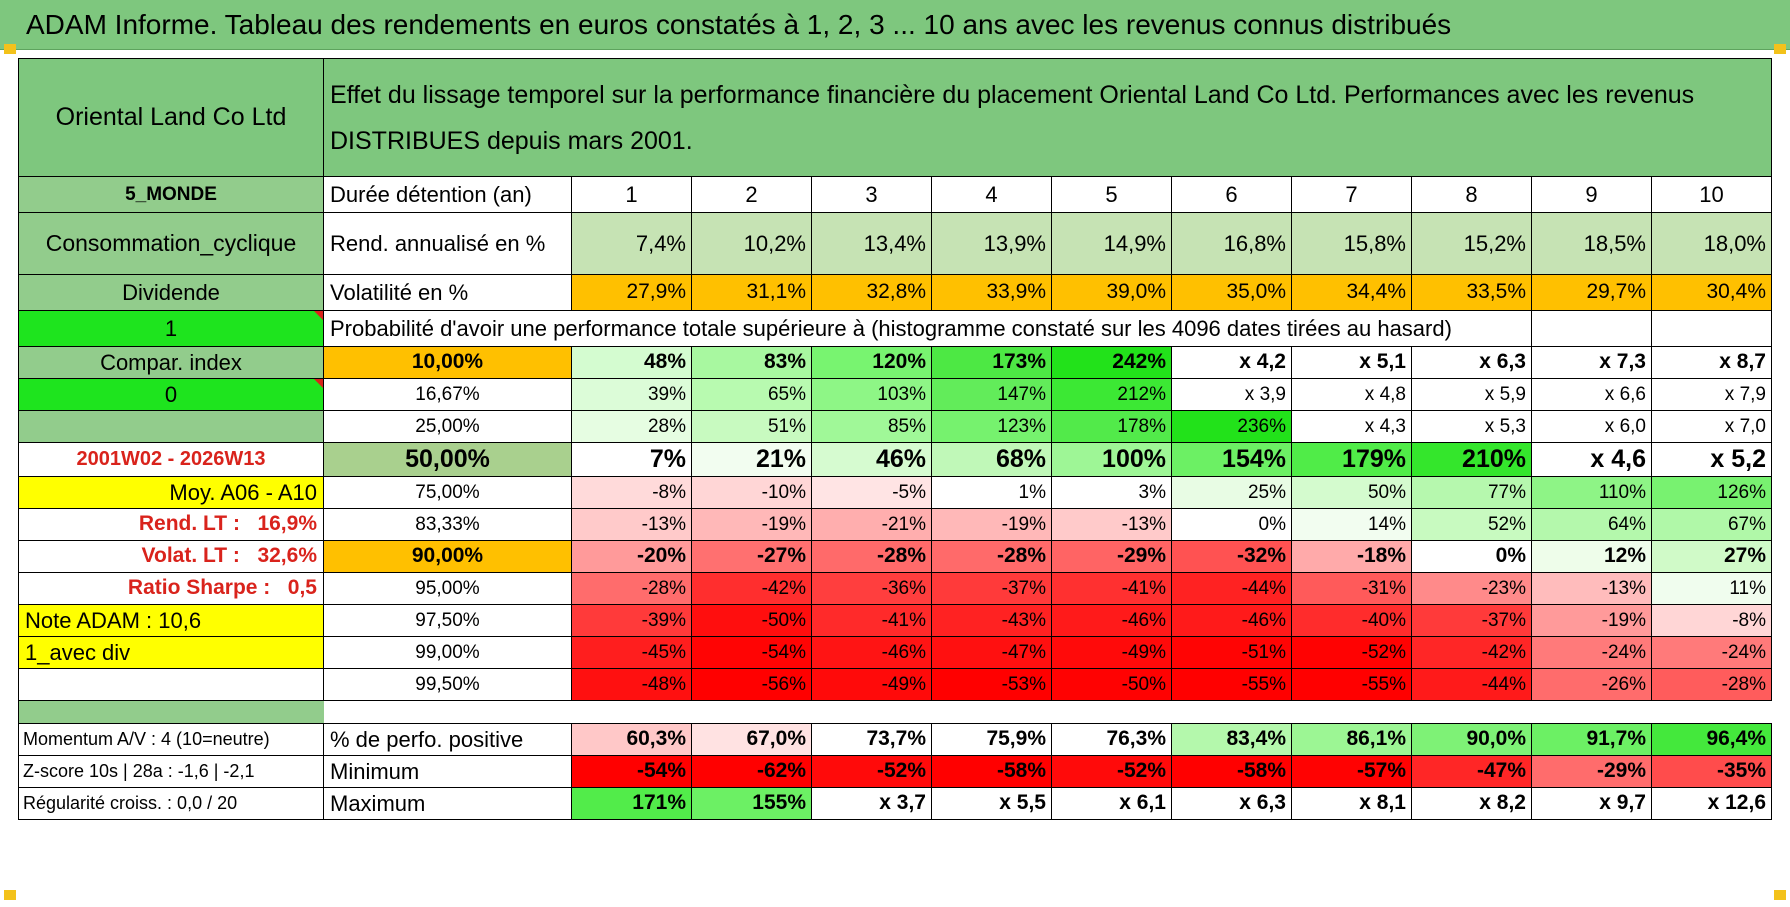  What do you see at coordinates (1351, 243) in the screenshot?
I see `rend-value: 15,8%` at bounding box center [1351, 243].